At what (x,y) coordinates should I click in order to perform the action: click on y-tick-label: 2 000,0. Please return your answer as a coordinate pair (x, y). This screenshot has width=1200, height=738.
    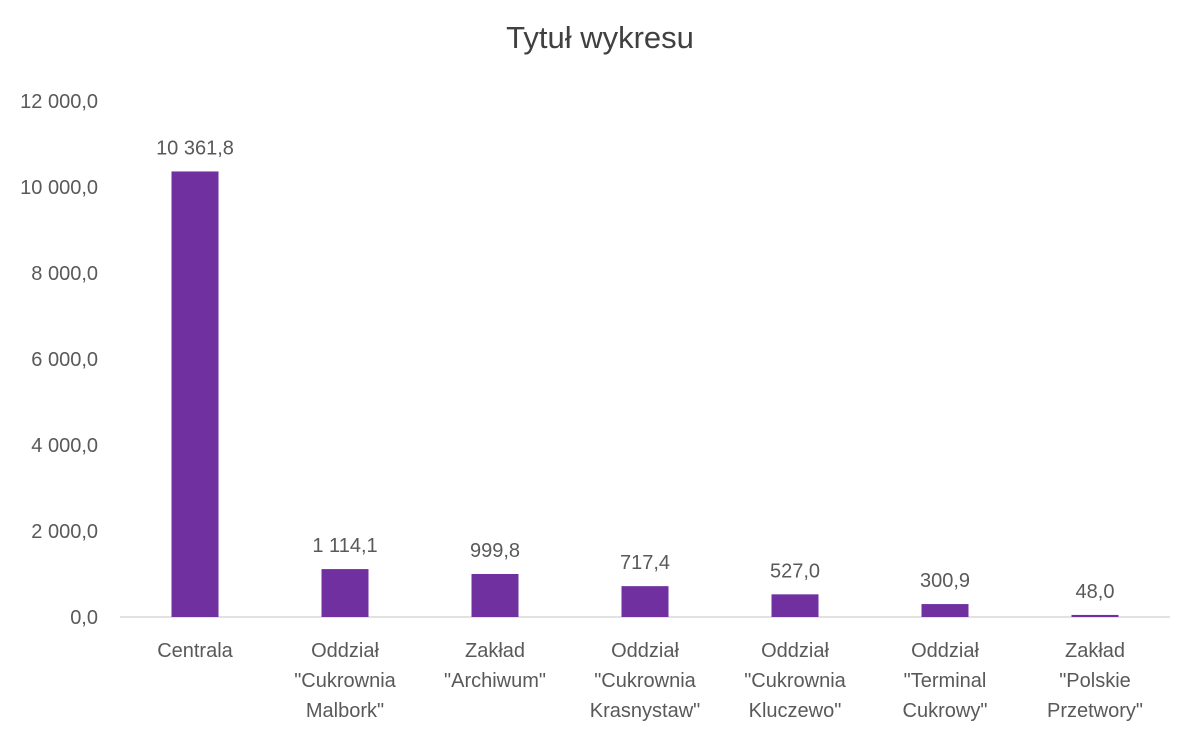
    Looking at the image, I should click on (64, 532).